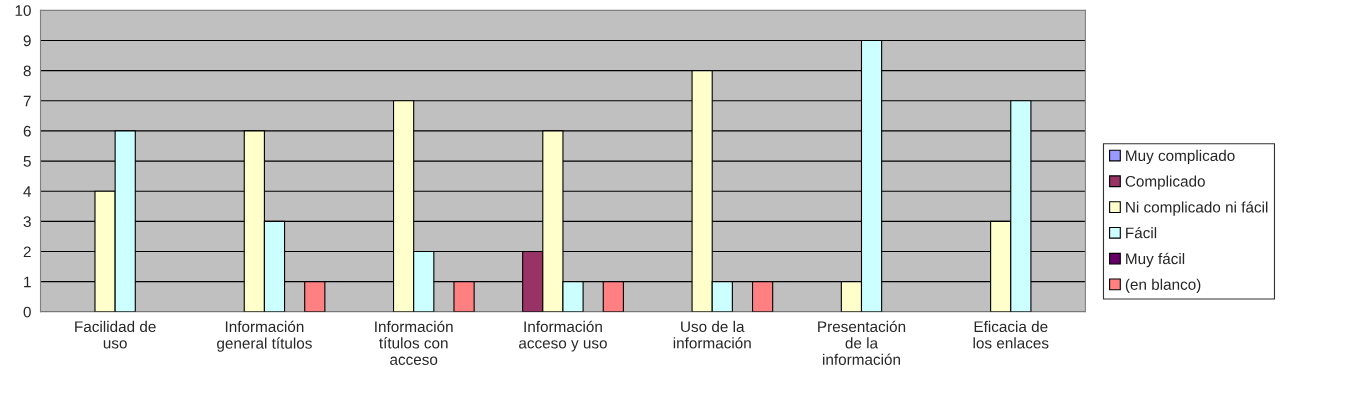 Image resolution: width=1350 pixels, height=413 pixels. What do you see at coordinates (1155, 260) in the screenshot?
I see `legend-label: Muy fácil` at bounding box center [1155, 260].